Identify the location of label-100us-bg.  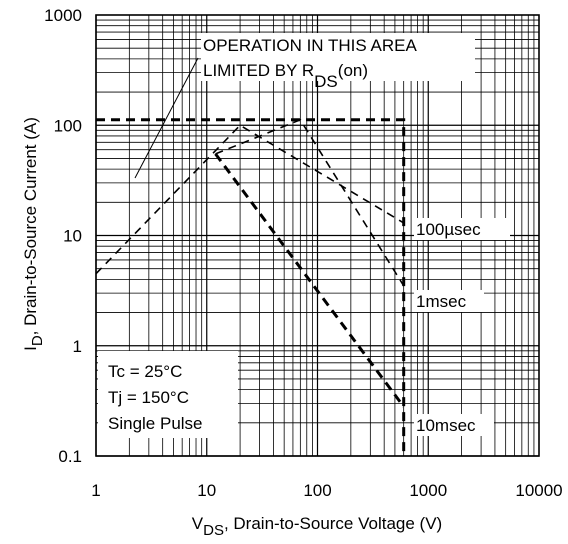
(462, 229).